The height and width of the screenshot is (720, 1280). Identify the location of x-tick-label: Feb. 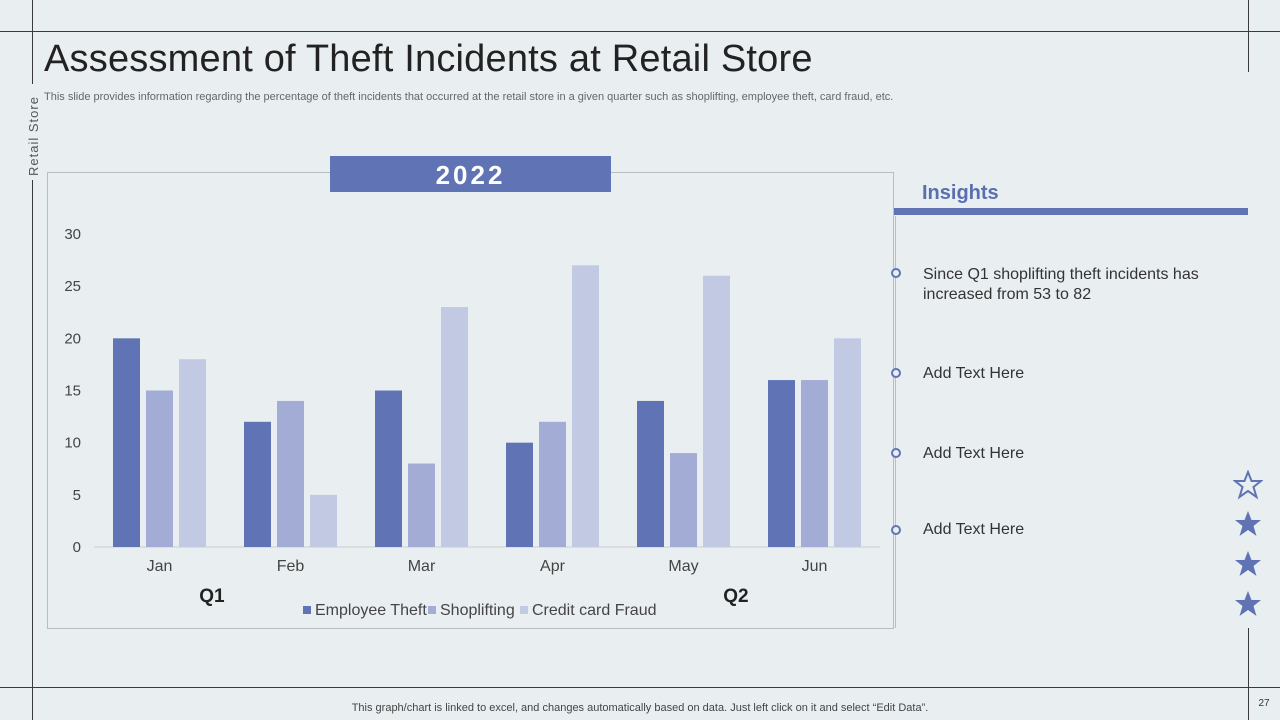
(291, 566).